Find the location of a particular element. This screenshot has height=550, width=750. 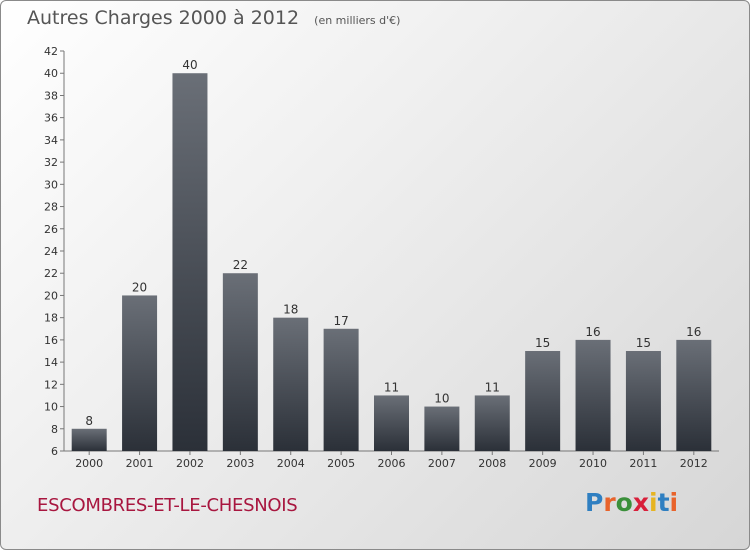

chart-subtitle: (en milliers d'€) is located at coordinates (357, 20).